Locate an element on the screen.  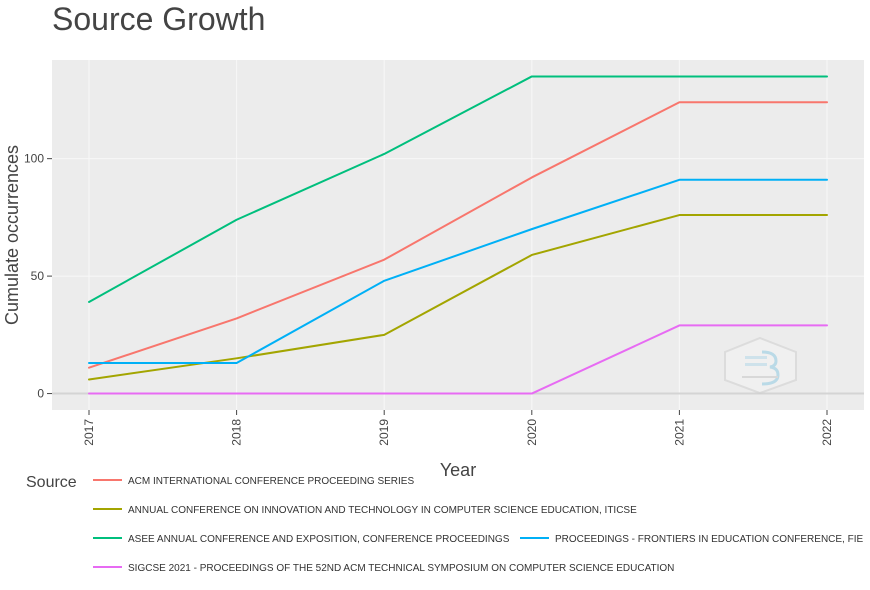
legend-title: Source is located at coordinates (51, 482).